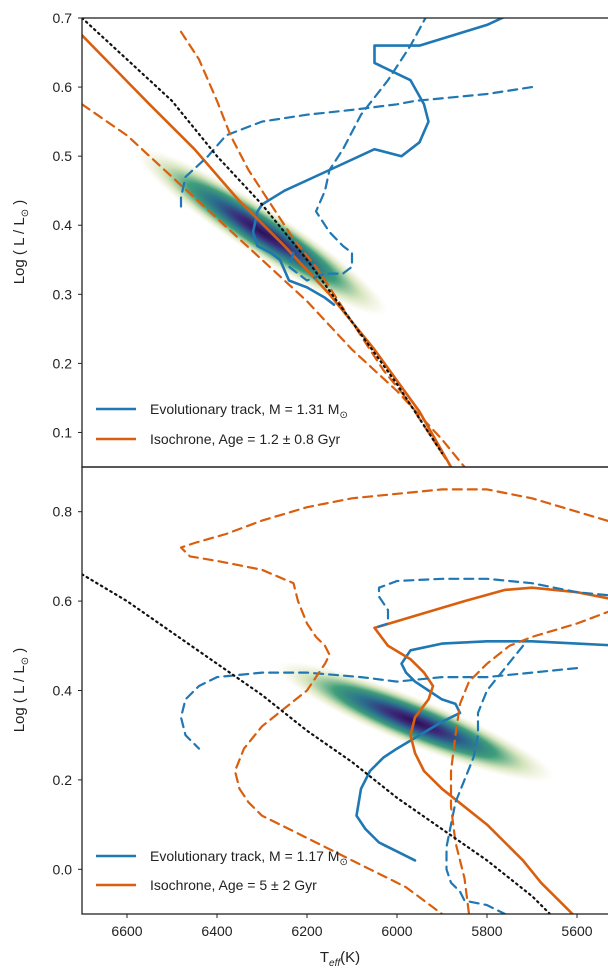 Image resolution: width=608 pixels, height=974 pixels. I want to click on top-y-ticks: 0.1 0.2 0.3 0.4 0.5 0.6 0.7, so click(67, 225).